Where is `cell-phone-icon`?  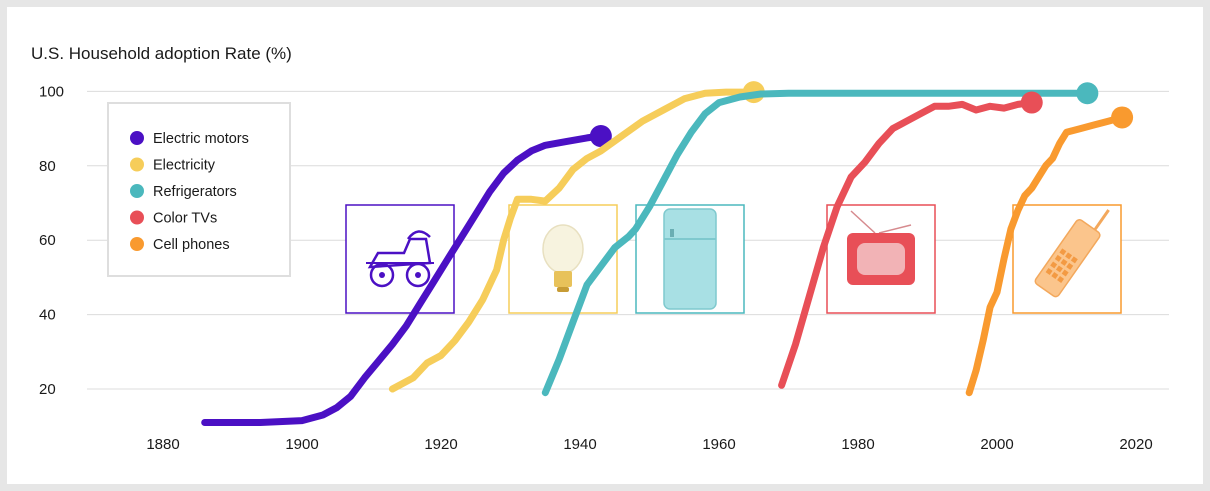
cell-phone-icon is located at coordinates (1067, 259).